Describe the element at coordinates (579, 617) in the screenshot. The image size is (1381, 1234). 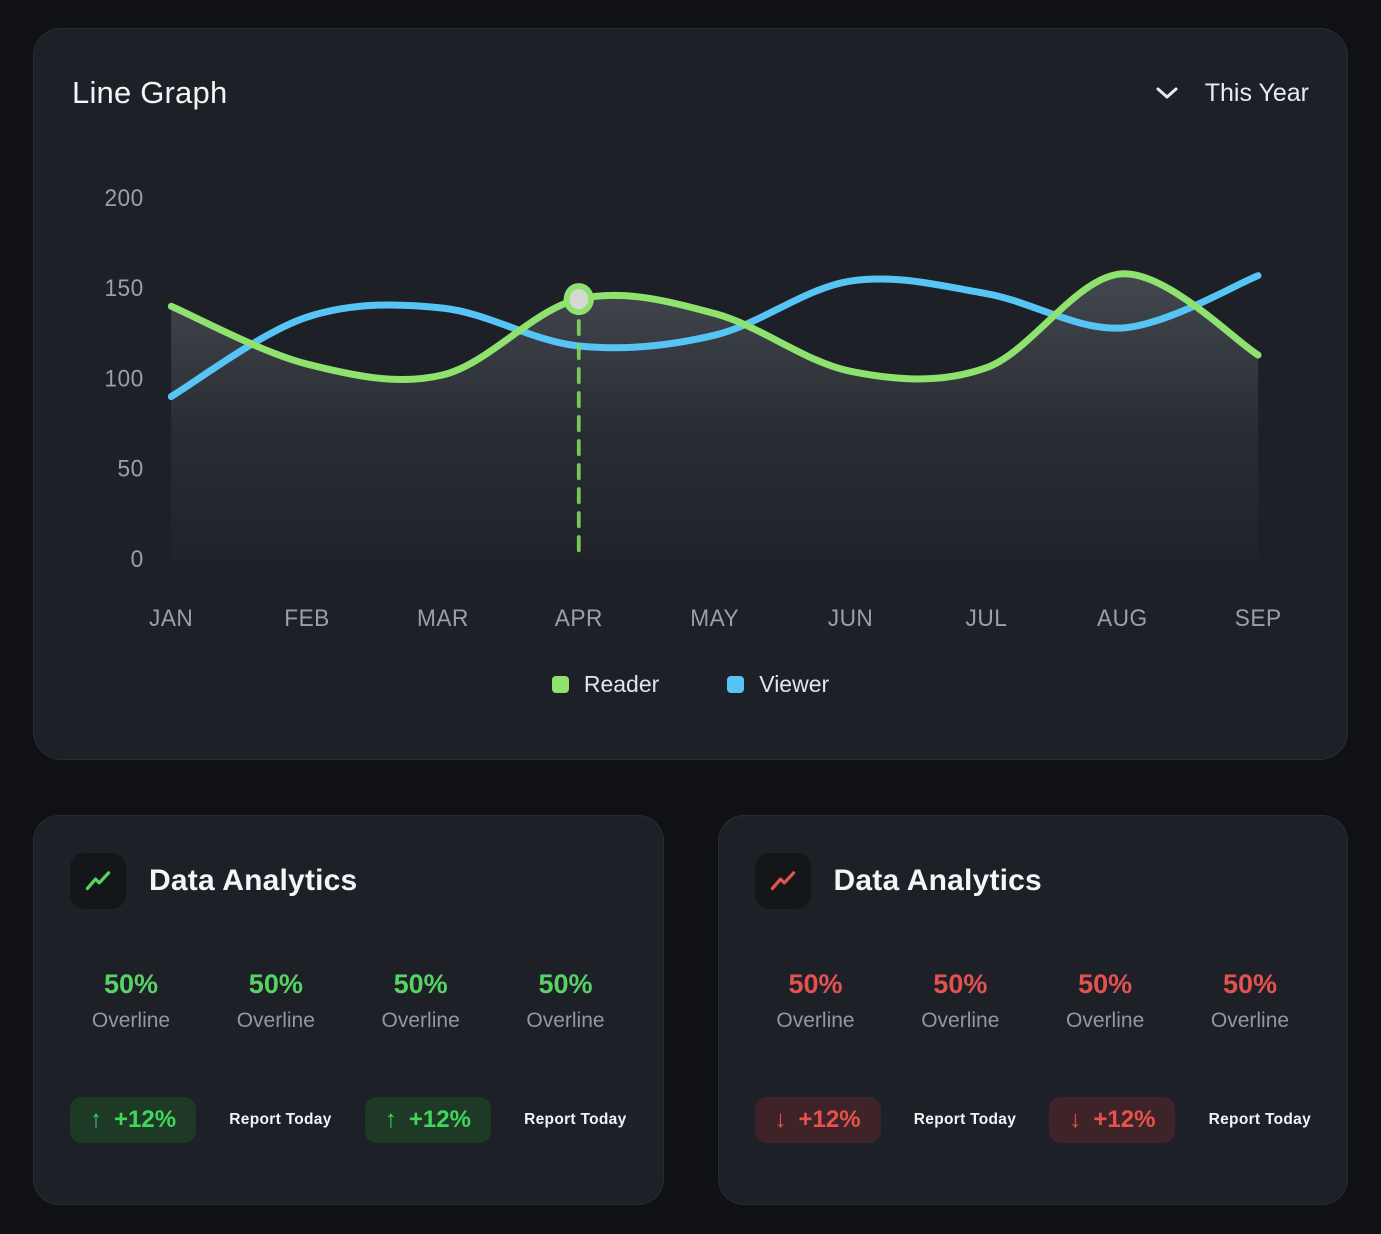
I see `x-axis-month-label: APR` at that location.